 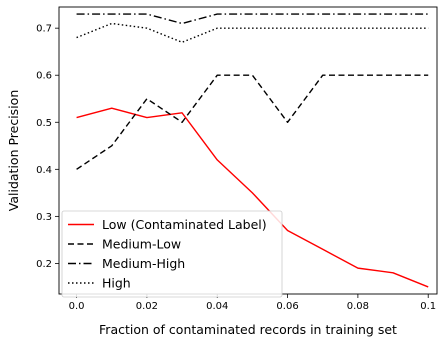 I want to click on y-axis-title: Validation Precision, so click(x=13, y=150).